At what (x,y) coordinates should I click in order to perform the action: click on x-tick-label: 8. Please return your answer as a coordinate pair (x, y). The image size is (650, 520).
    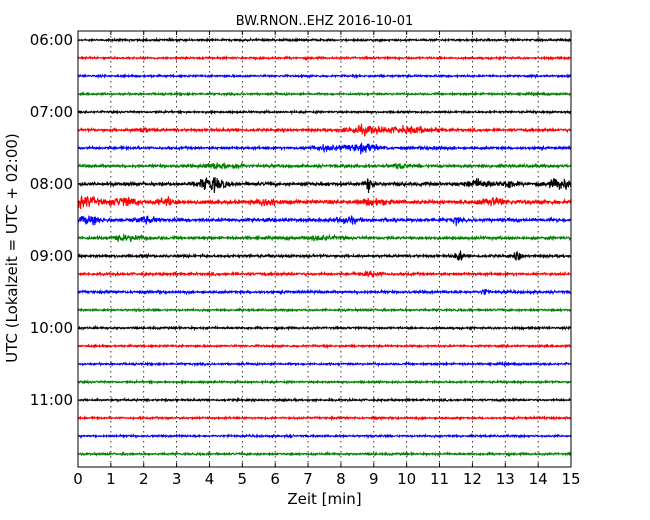
    Looking at the image, I should click on (341, 479).